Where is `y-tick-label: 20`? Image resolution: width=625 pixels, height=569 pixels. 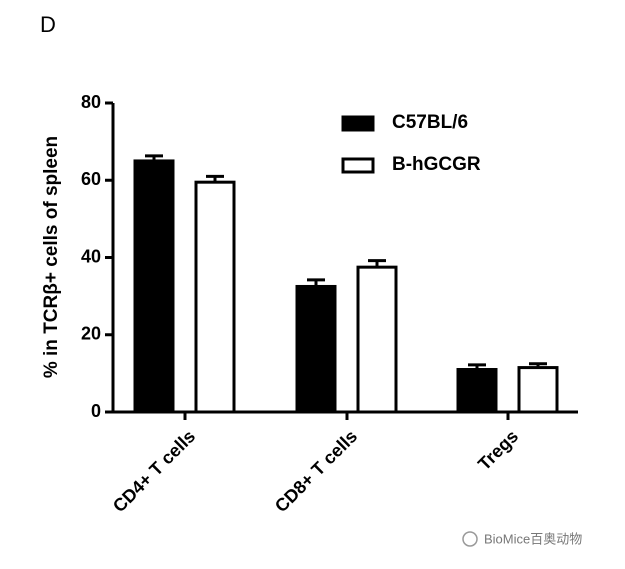
y-tick-label: 20 is located at coordinates (91, 334).